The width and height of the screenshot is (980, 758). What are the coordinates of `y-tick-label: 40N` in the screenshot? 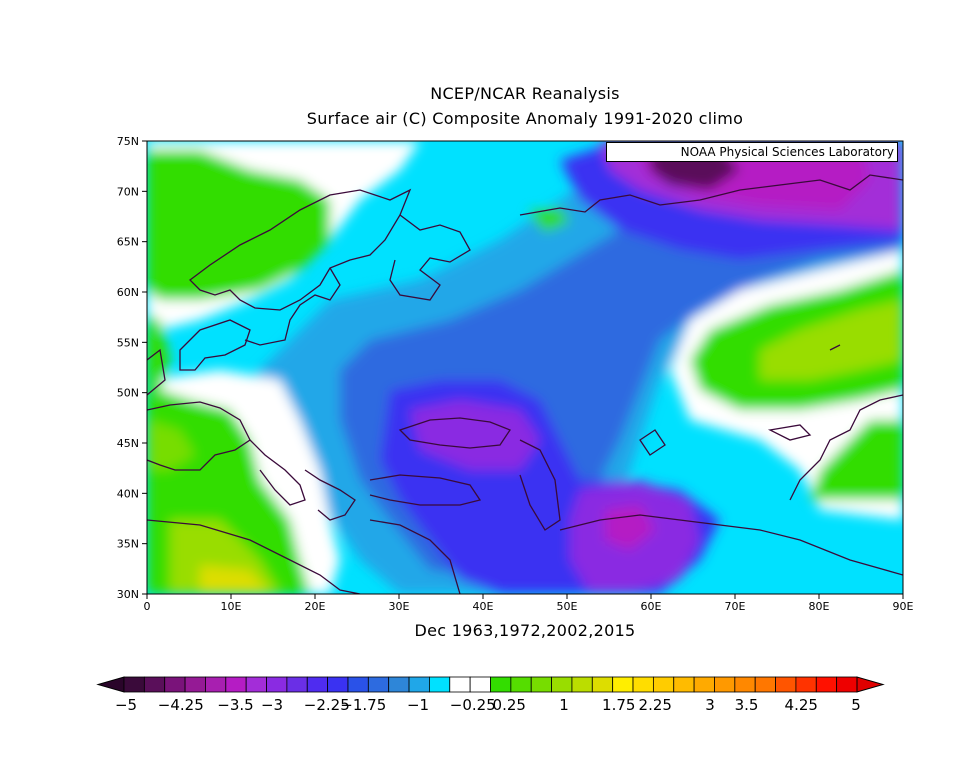 It's located at (128, 493).